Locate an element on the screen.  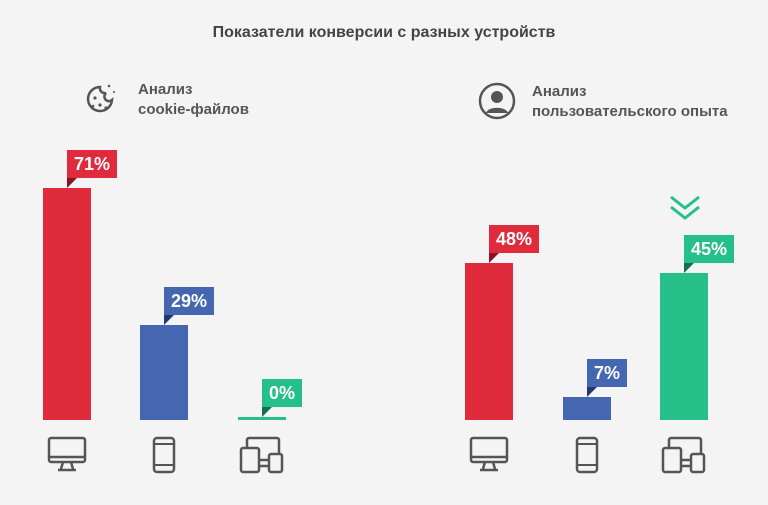
data-label: 0% is located at coordinates (282, 398).